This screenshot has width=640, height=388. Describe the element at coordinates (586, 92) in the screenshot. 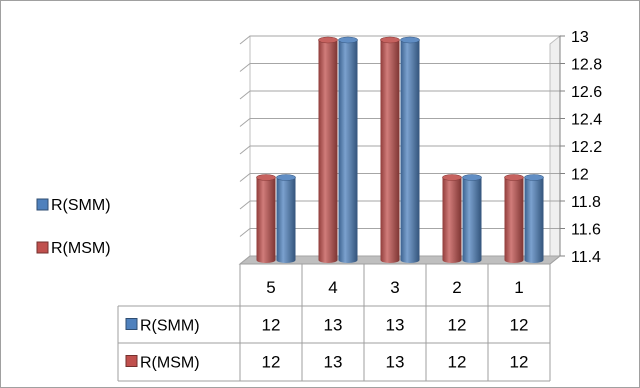

I see `y-tick-label: 12.6` at that location.